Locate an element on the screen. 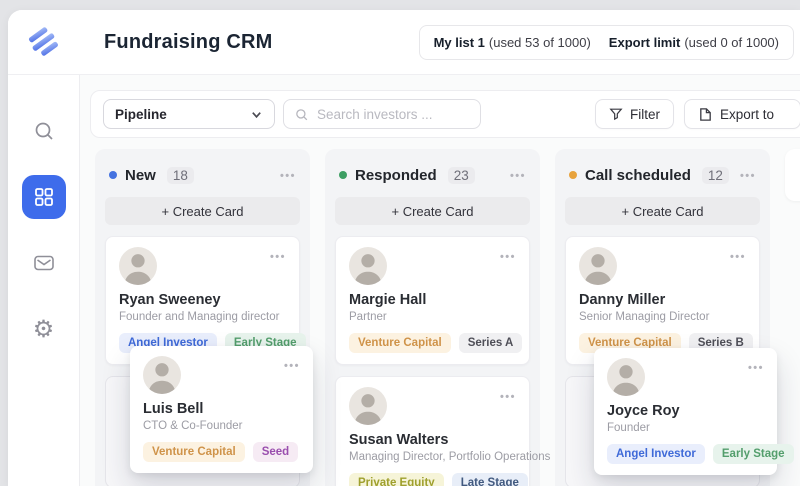  investor-name: Ryan Sweeney is located at coordinates (170, 300).